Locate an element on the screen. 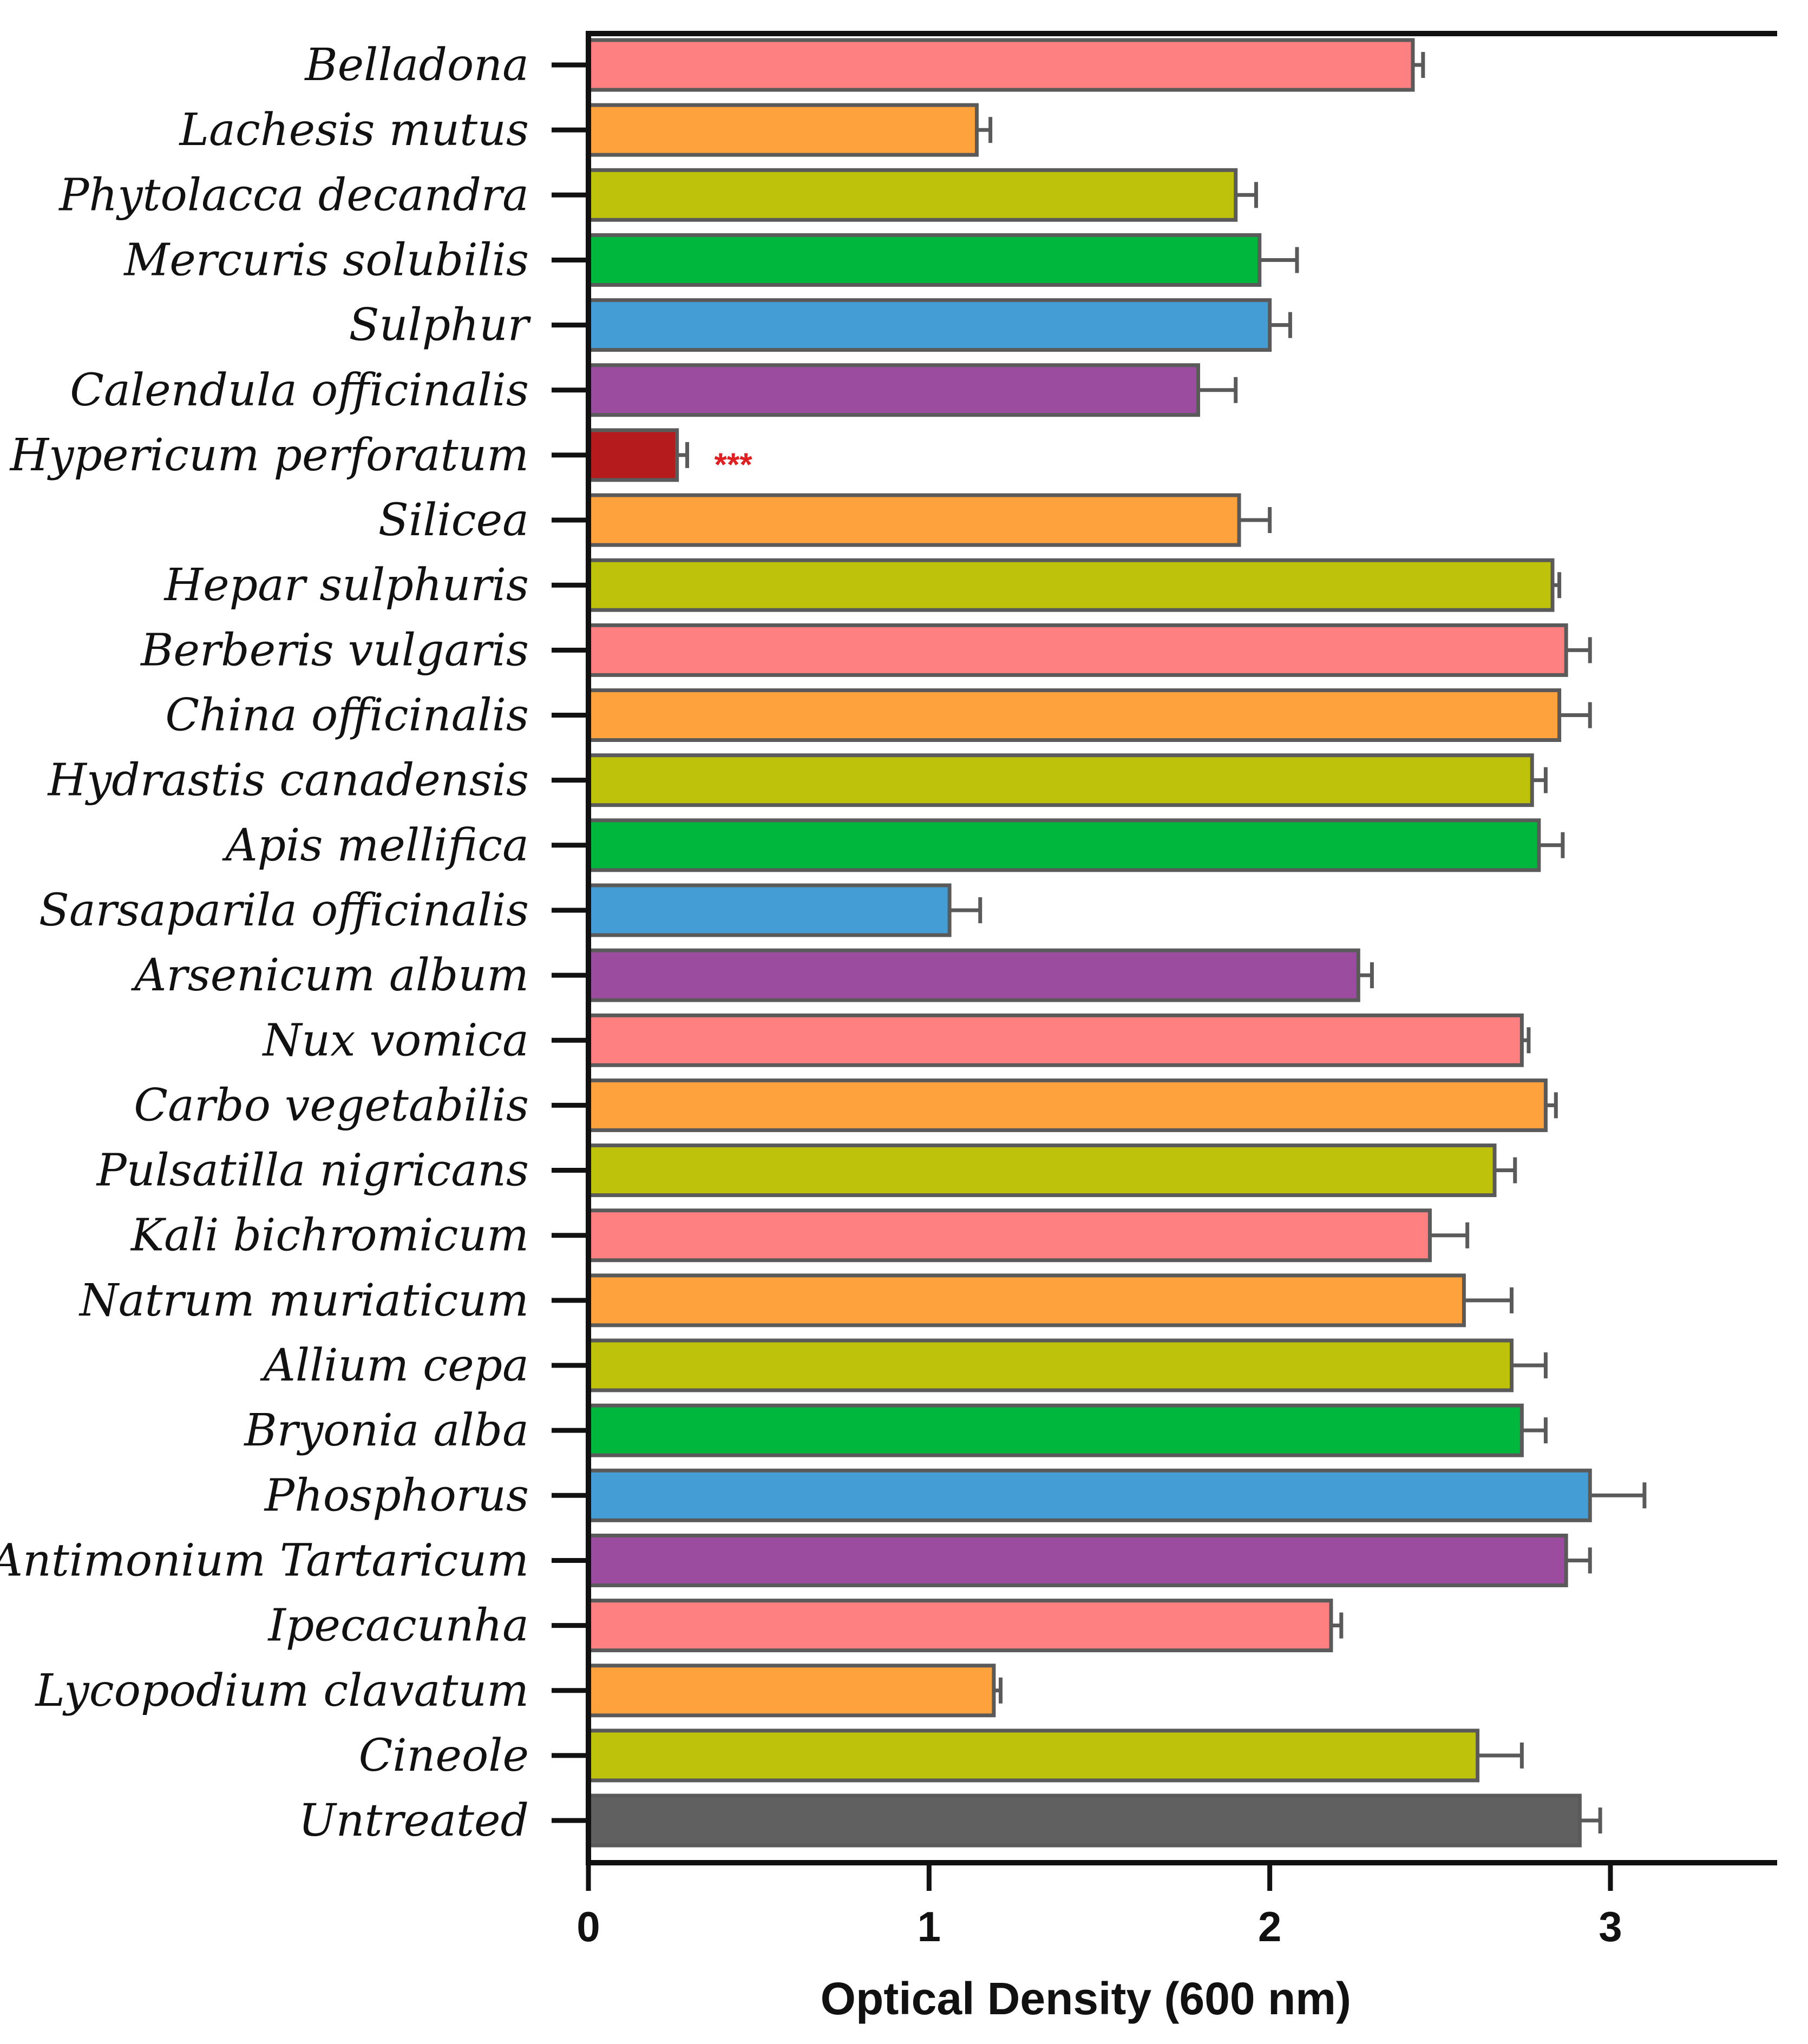  x-axis-title: Optical Density (600 nm) is located at coordinates (1086, 1998).